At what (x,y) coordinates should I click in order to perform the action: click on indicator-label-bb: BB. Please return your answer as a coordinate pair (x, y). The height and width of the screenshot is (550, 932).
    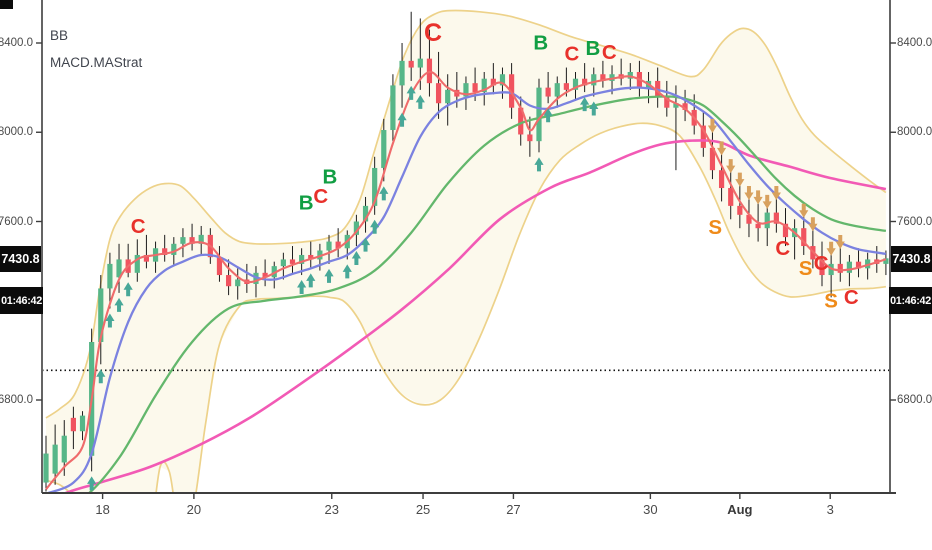
    Looking at the image, I should click on (59, 35).